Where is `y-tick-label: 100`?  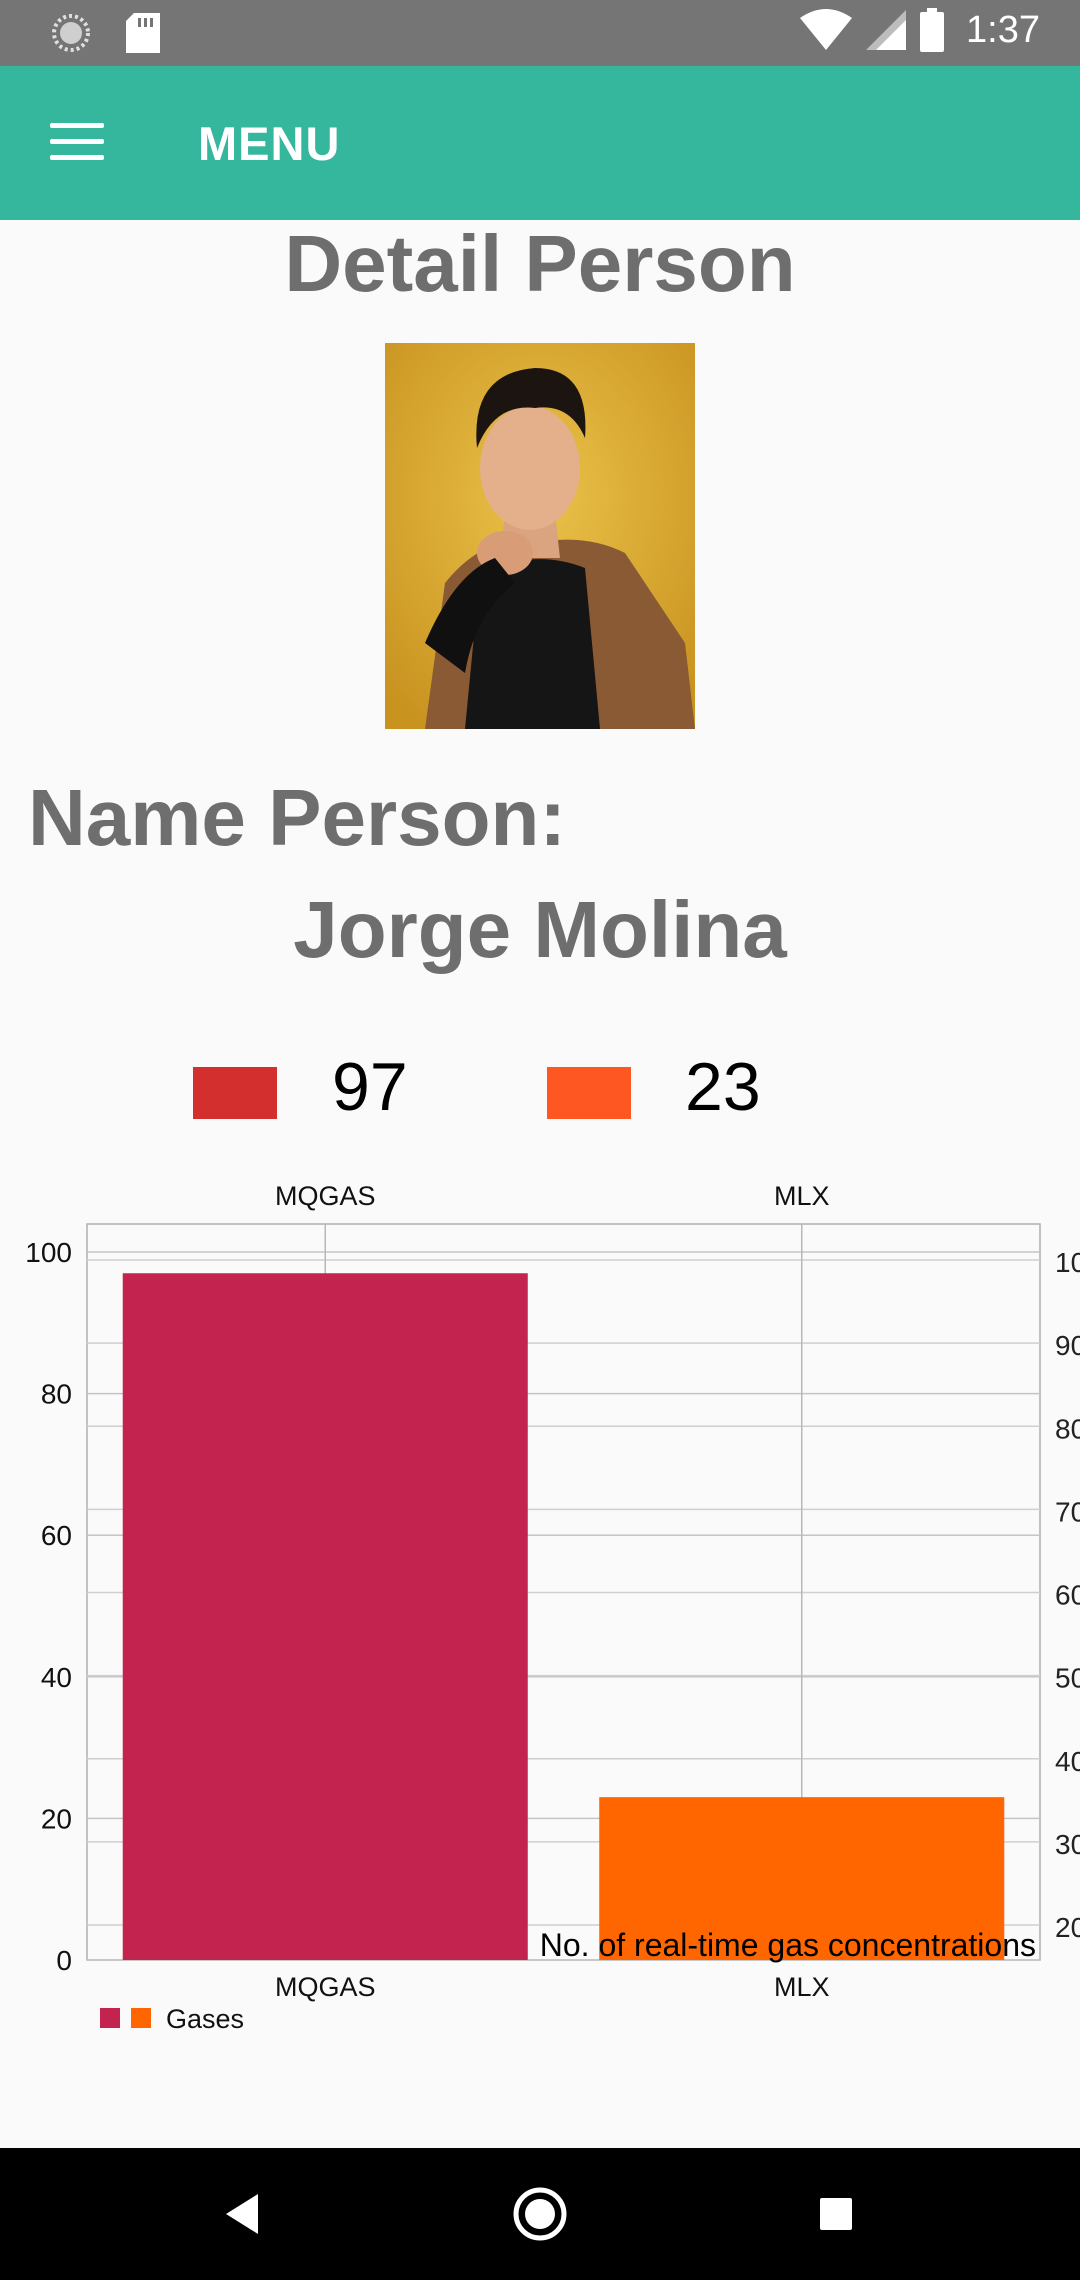 y-tick-label: 100 is located at coordinates (48, 1252).